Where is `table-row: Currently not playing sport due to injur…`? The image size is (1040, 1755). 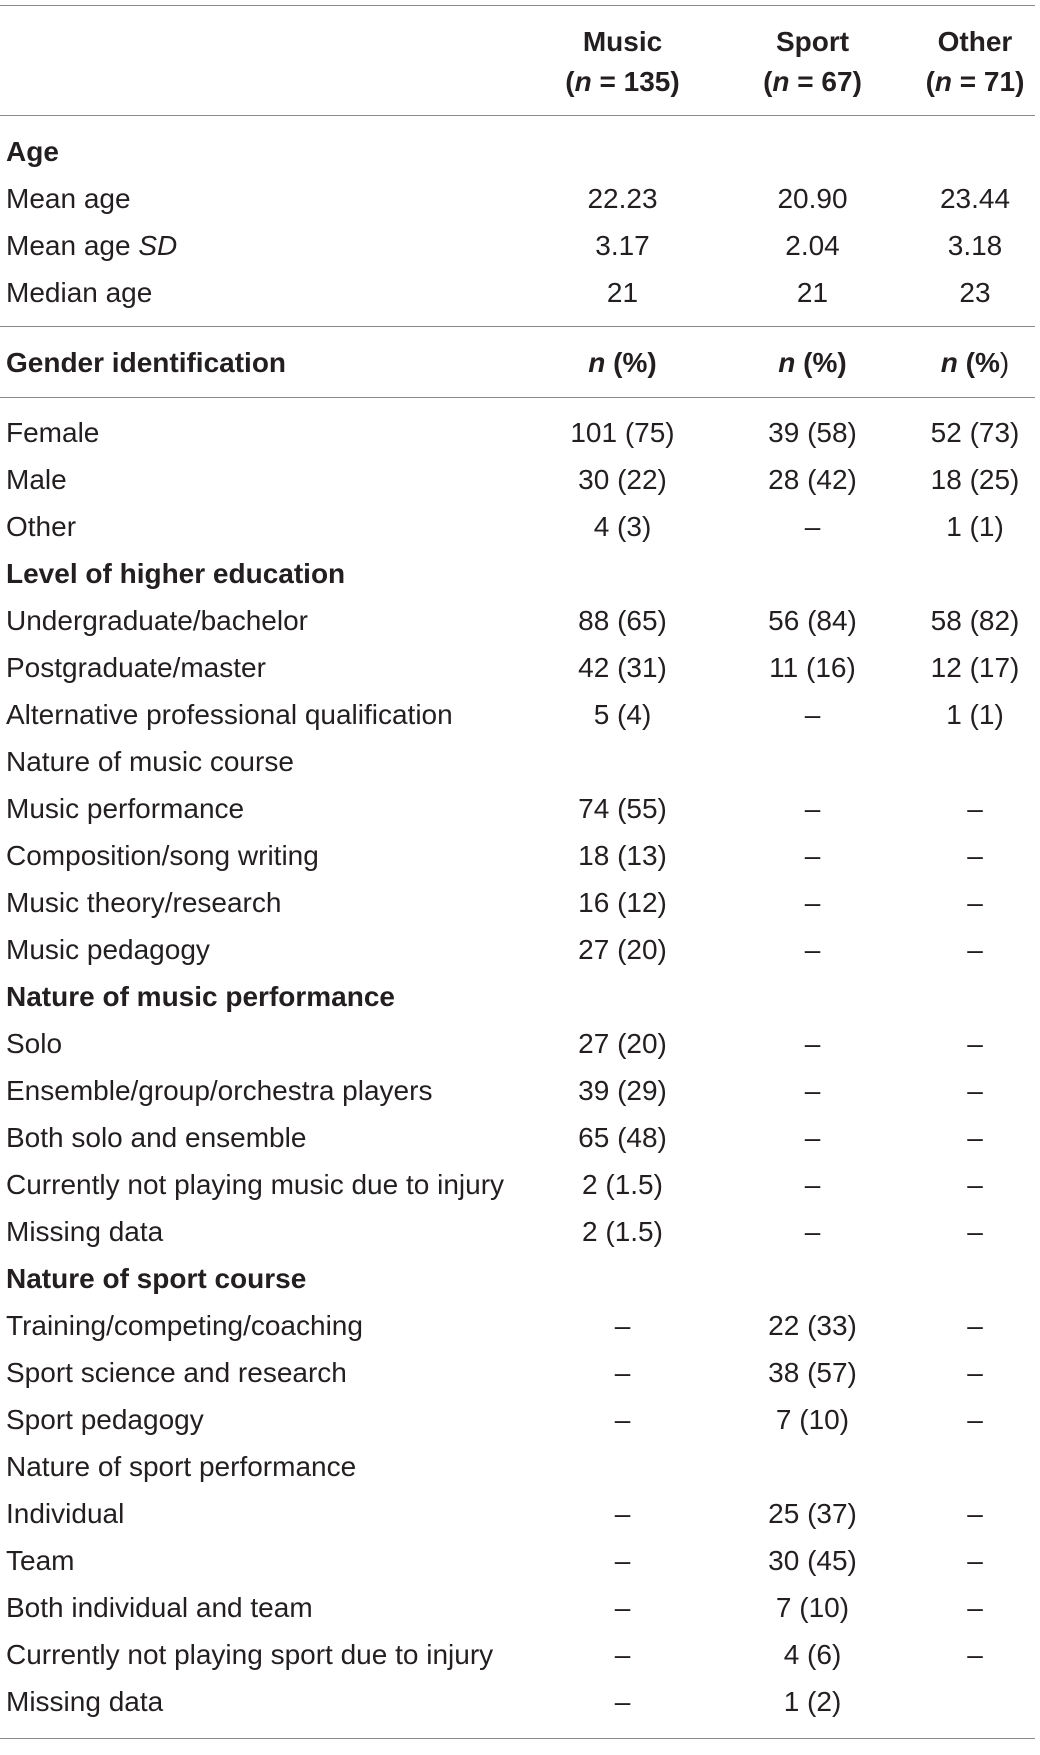
table-row: Currently not playing sport due to injur… is located at coordinates (494, 1654).